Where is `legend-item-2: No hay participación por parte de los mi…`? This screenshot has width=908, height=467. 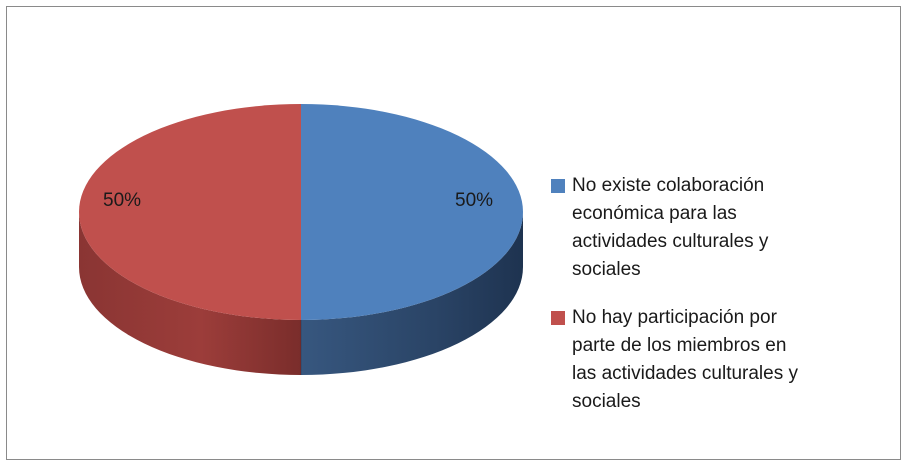 legend-item-2: No hay participación por parte de los mi… is located at coordinates (716, 360).